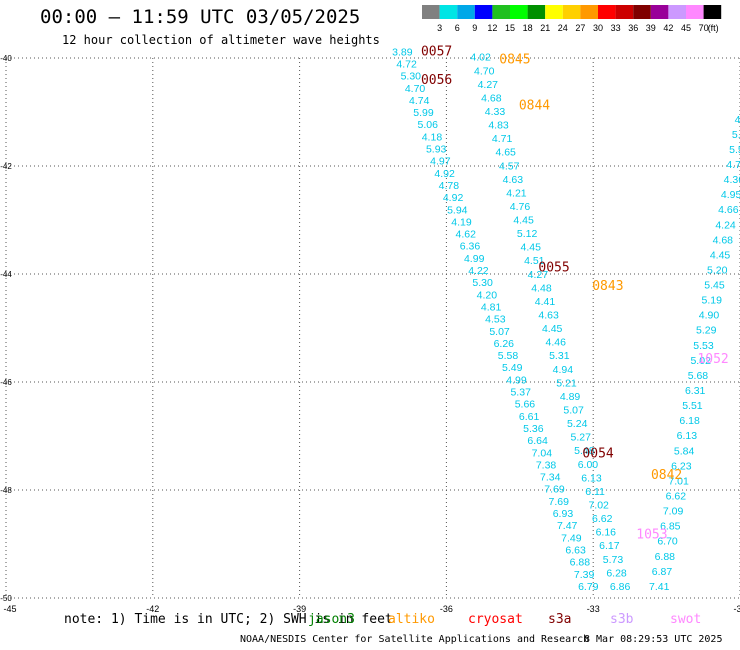 The image size is (740, 650). What do you see at coordinates (588, 587) in the screenshot?
I see `wave-height-value: 6.79` at bounding box center [588, 587].